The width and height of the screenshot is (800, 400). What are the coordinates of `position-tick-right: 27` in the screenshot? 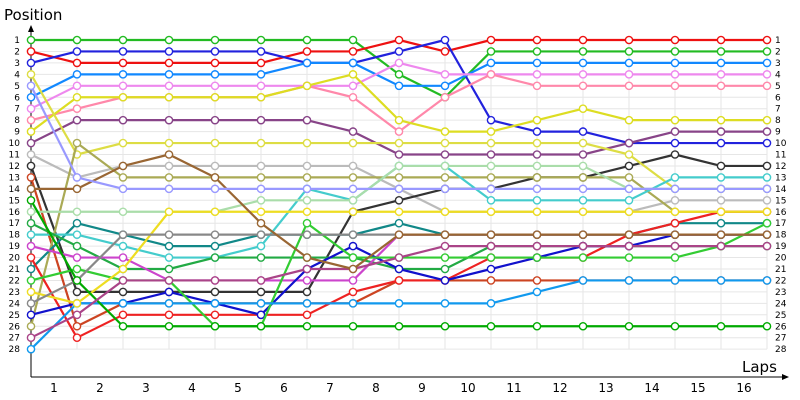 It's located at (780, 339).